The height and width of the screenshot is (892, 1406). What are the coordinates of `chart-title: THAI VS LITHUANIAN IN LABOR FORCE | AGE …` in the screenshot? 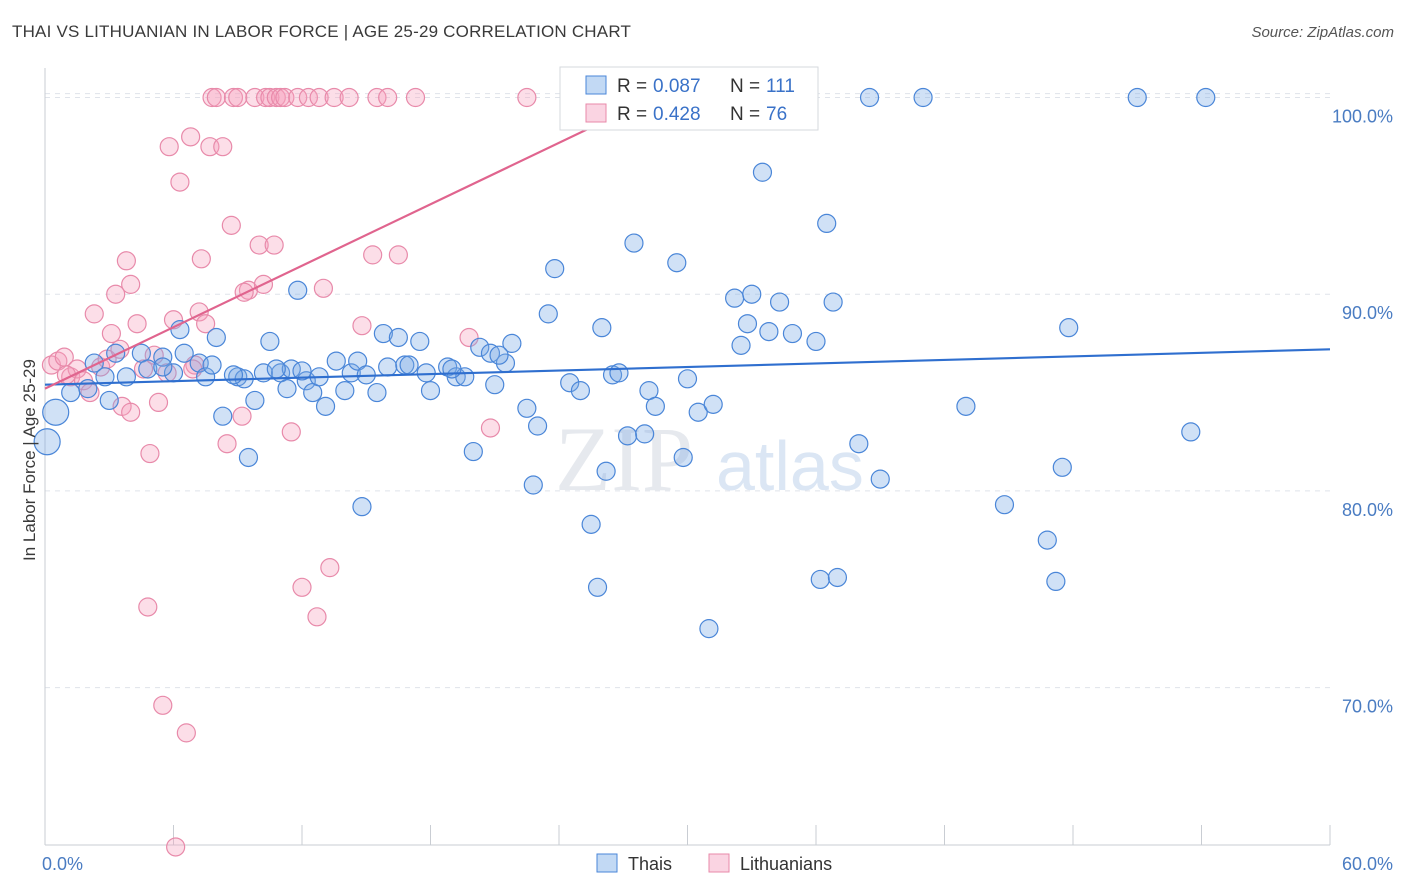 It's located at (322, 31).